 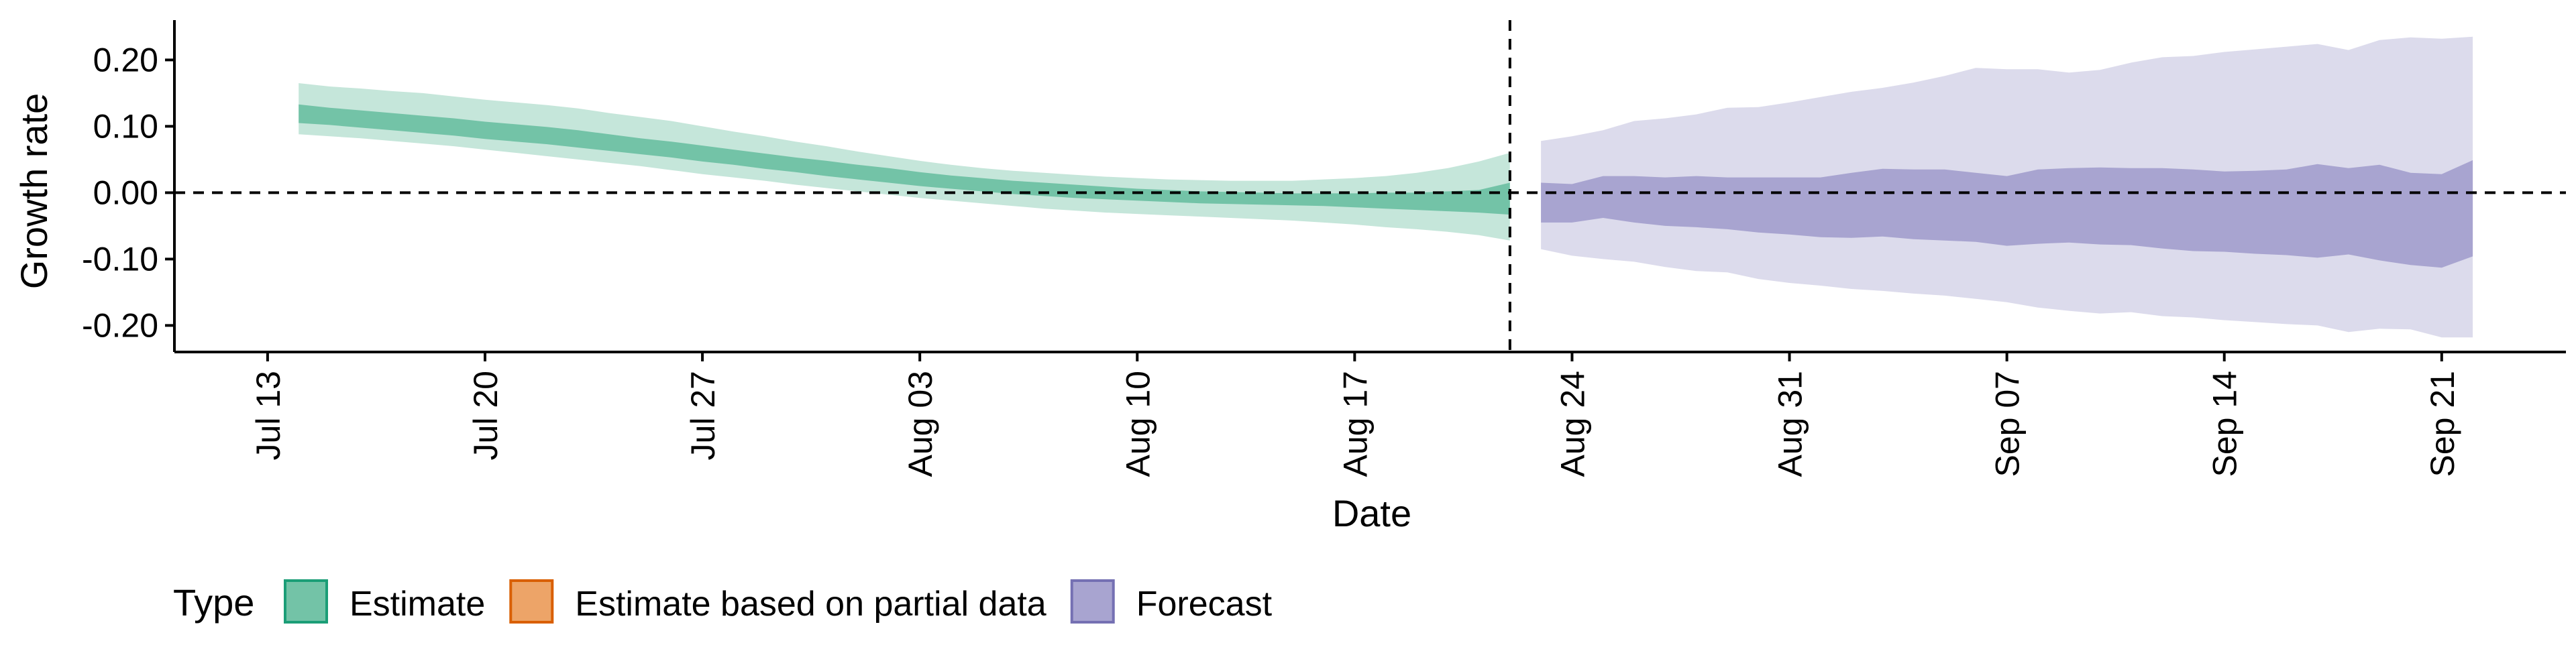 I want to click on forecast-inner-band, so click(x=2007, y=214).